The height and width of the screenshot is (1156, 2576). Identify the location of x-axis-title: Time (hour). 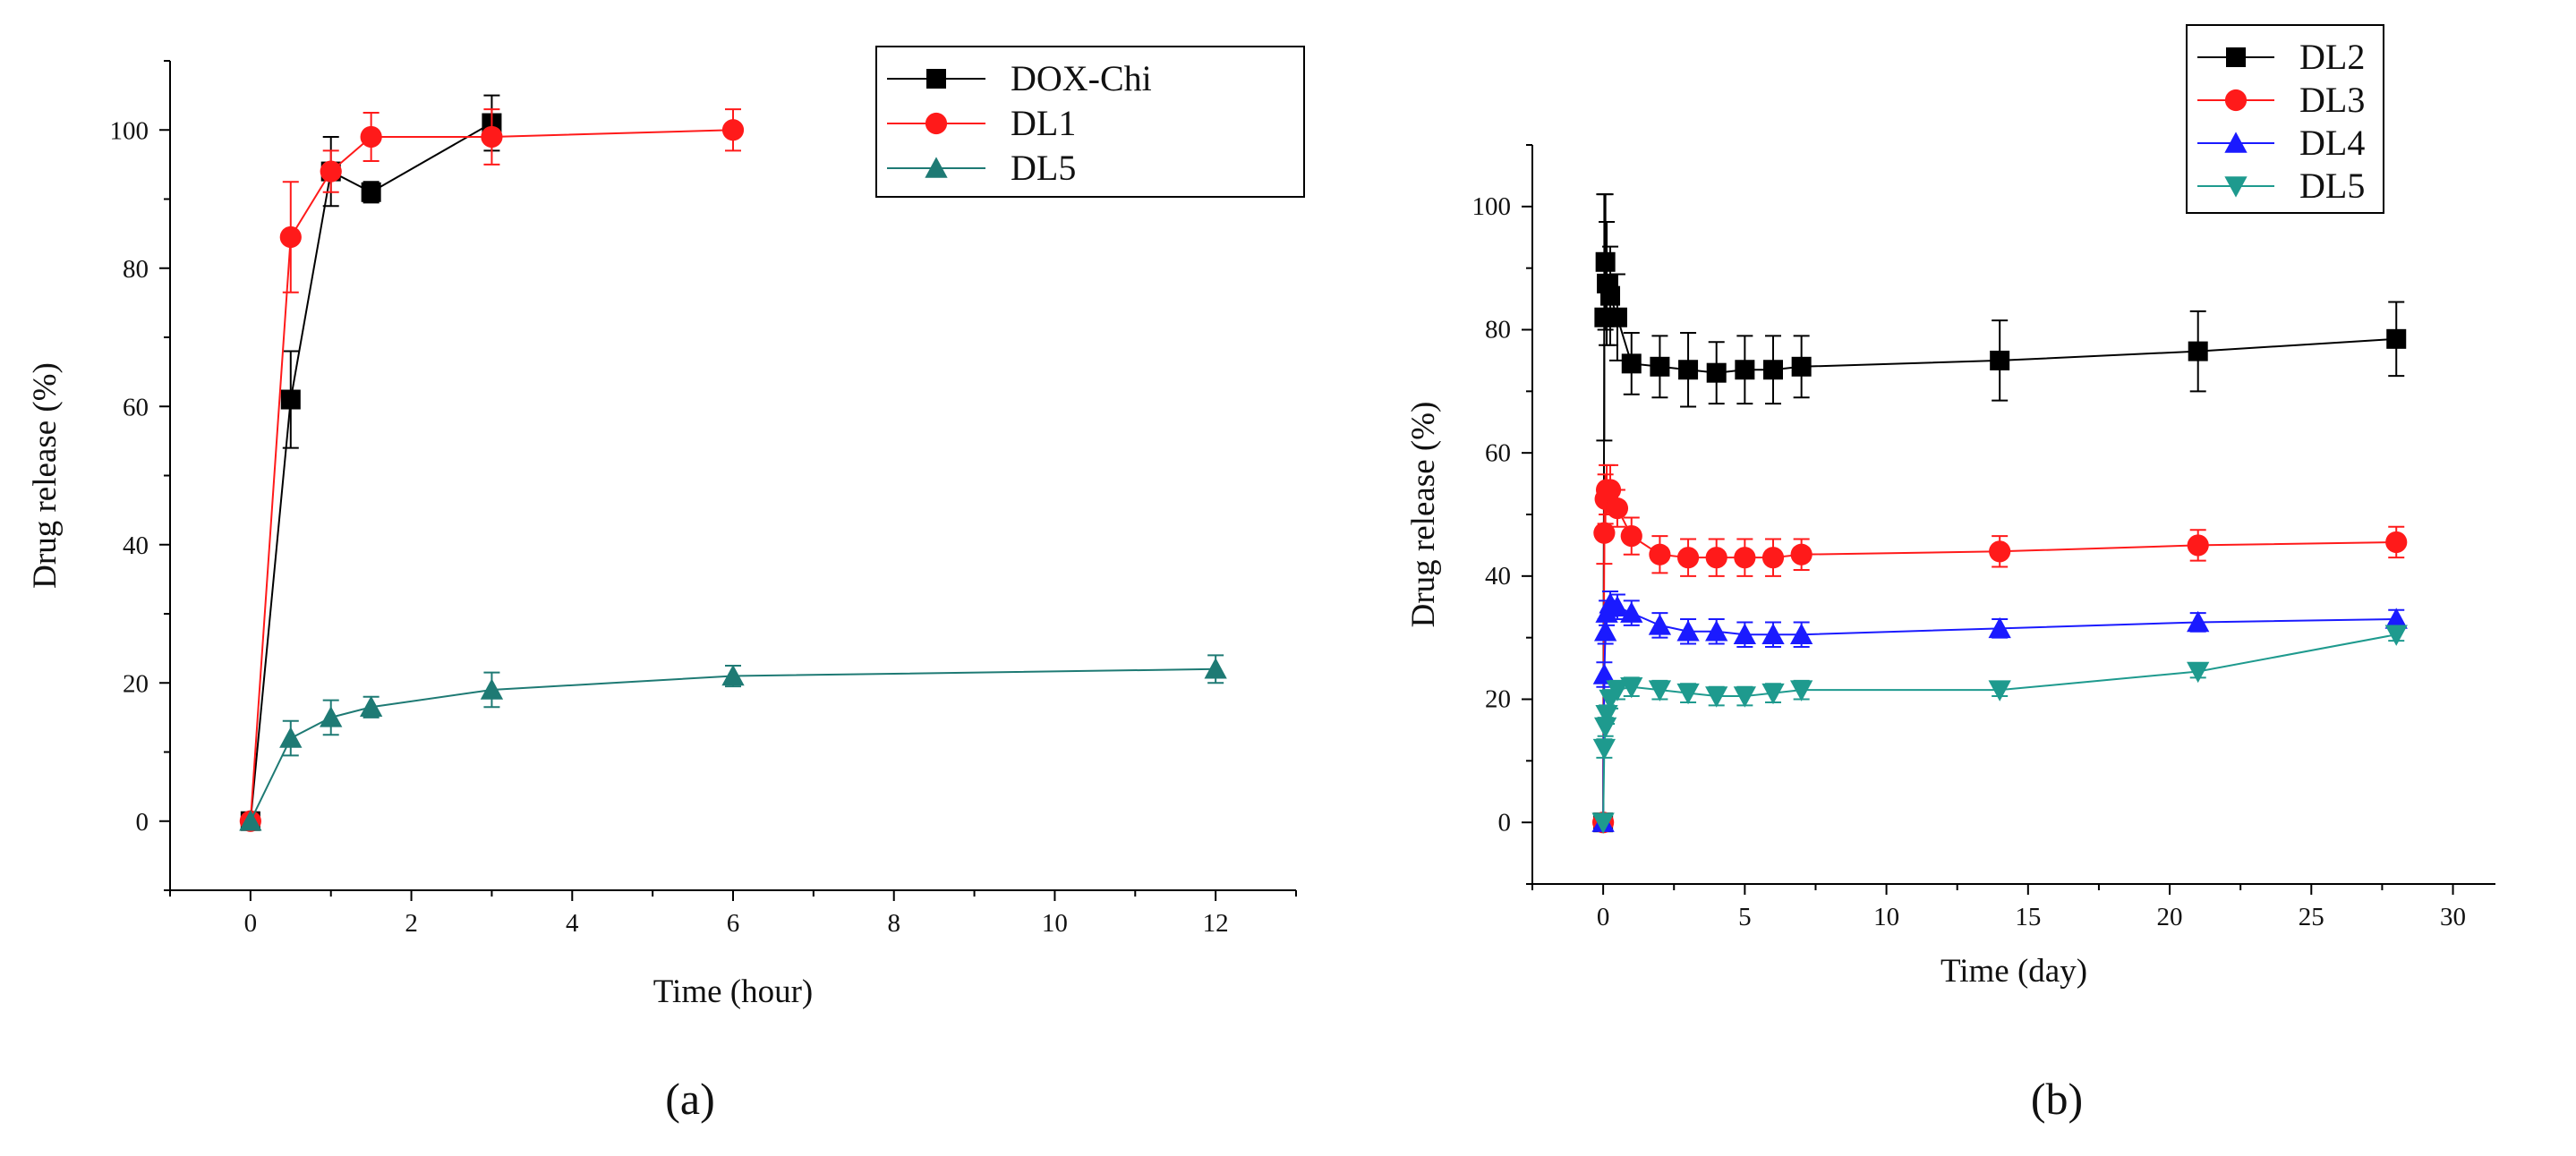
(733, 992).